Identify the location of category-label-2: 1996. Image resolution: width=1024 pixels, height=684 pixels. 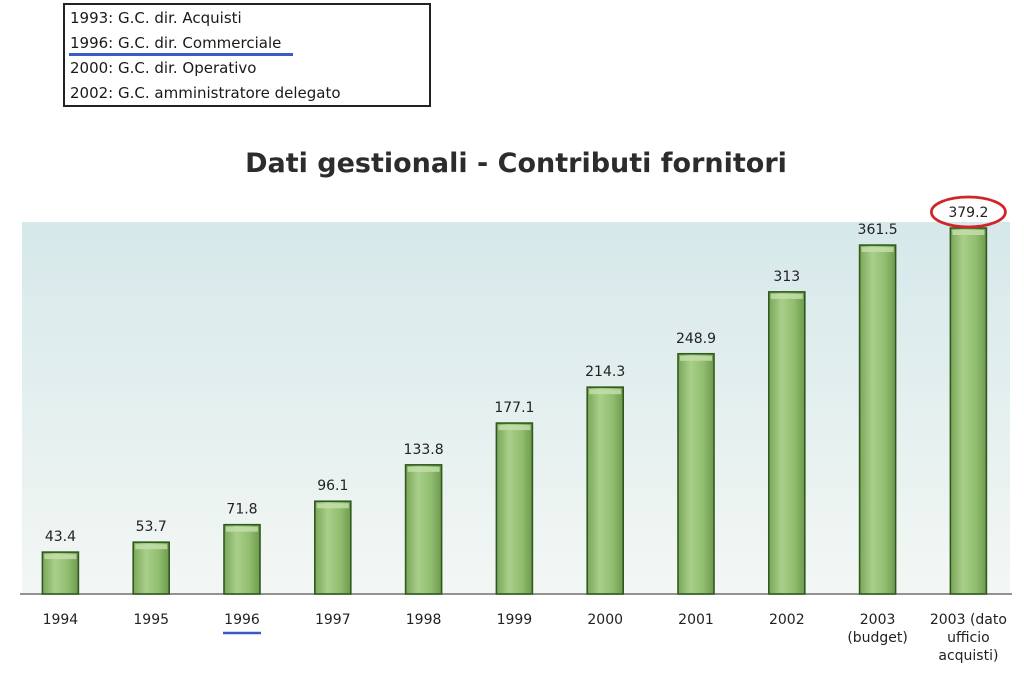
(242, 620).